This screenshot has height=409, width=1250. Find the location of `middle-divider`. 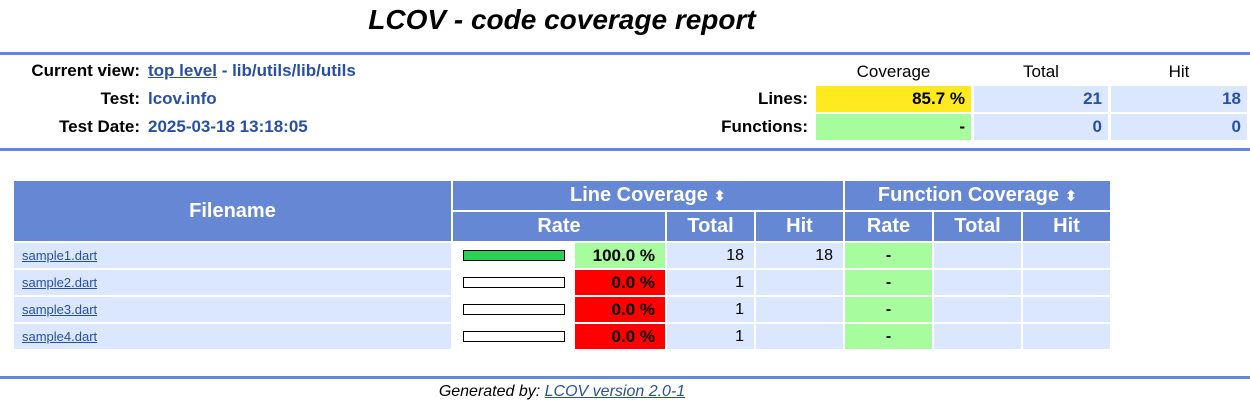

middle-divider is located at coordinates (625, 149).